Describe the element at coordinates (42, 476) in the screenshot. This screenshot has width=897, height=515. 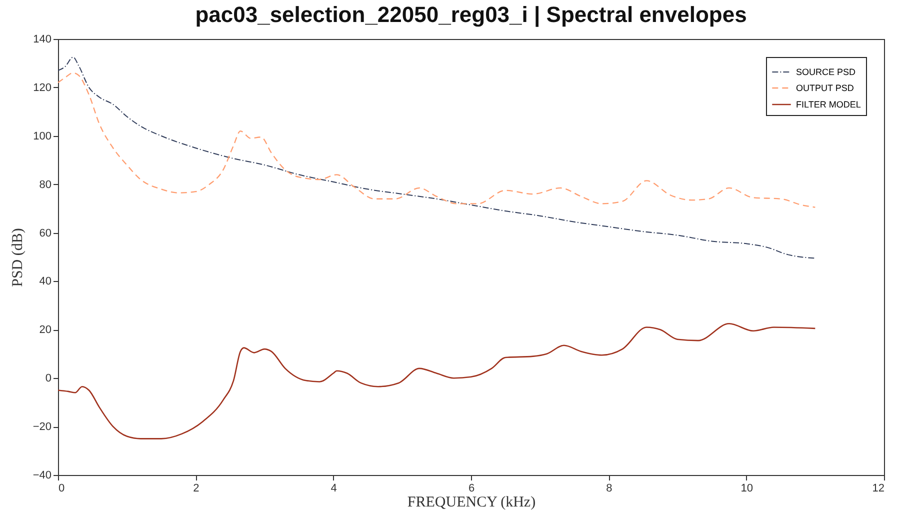
I see `y-tick-label: −40` at that location.